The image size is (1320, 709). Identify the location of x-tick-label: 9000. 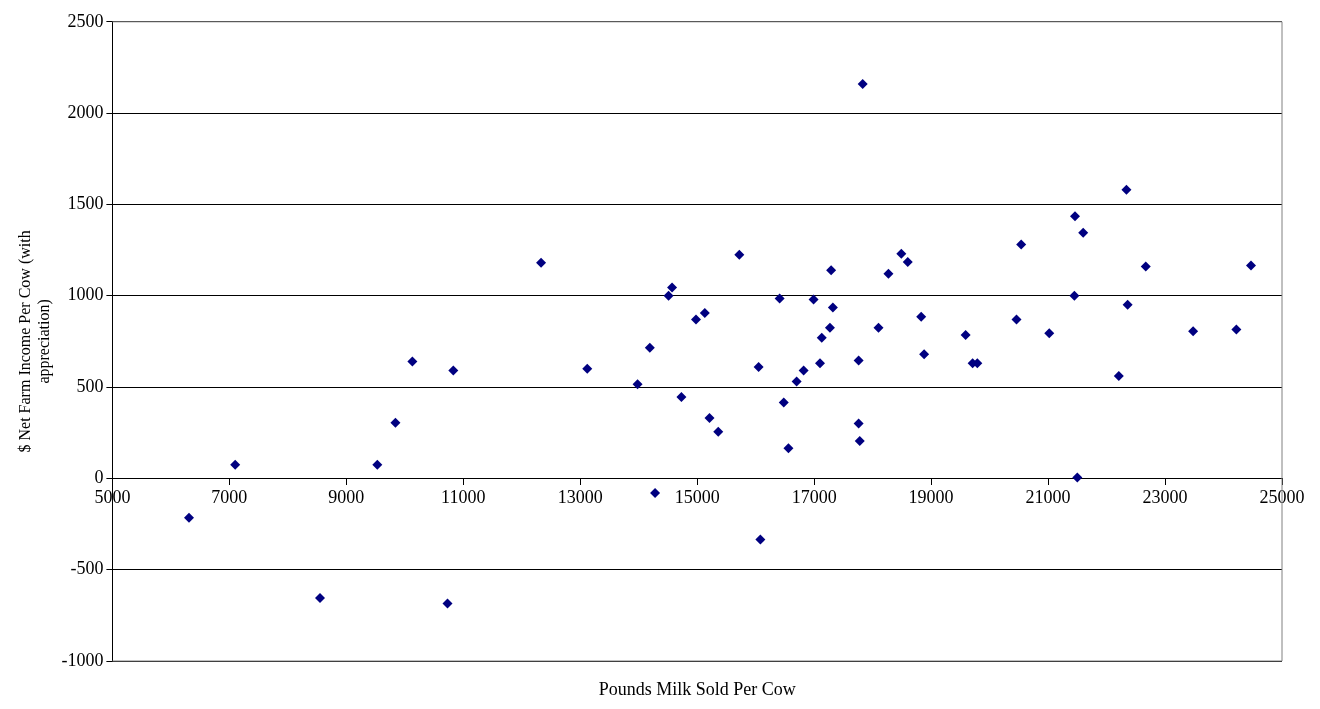
(346, 496).